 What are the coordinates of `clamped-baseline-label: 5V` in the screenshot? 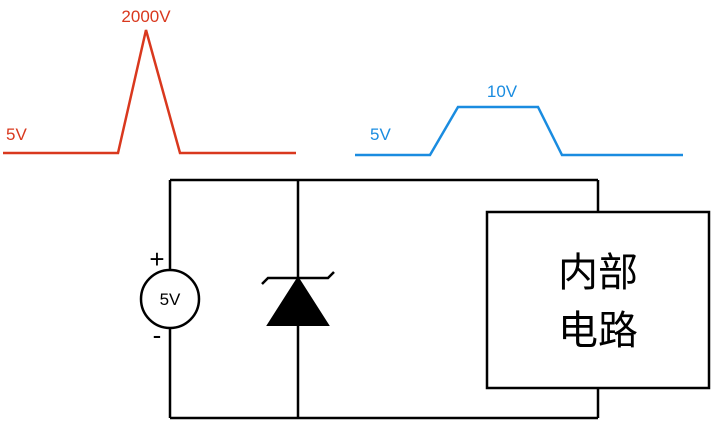 It's located at (380, 134).